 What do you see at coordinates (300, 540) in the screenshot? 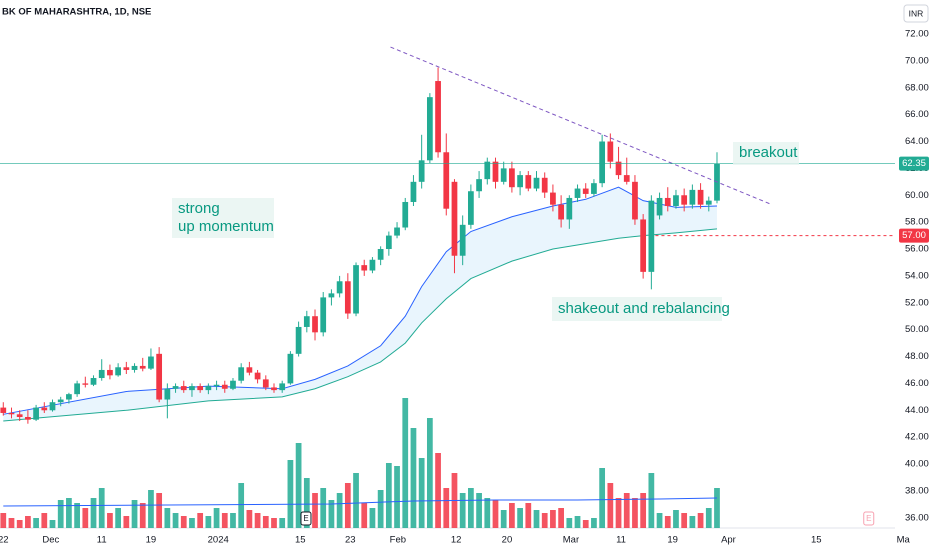
I see `x-tick-label: 15` at bounding box center [300, 540].